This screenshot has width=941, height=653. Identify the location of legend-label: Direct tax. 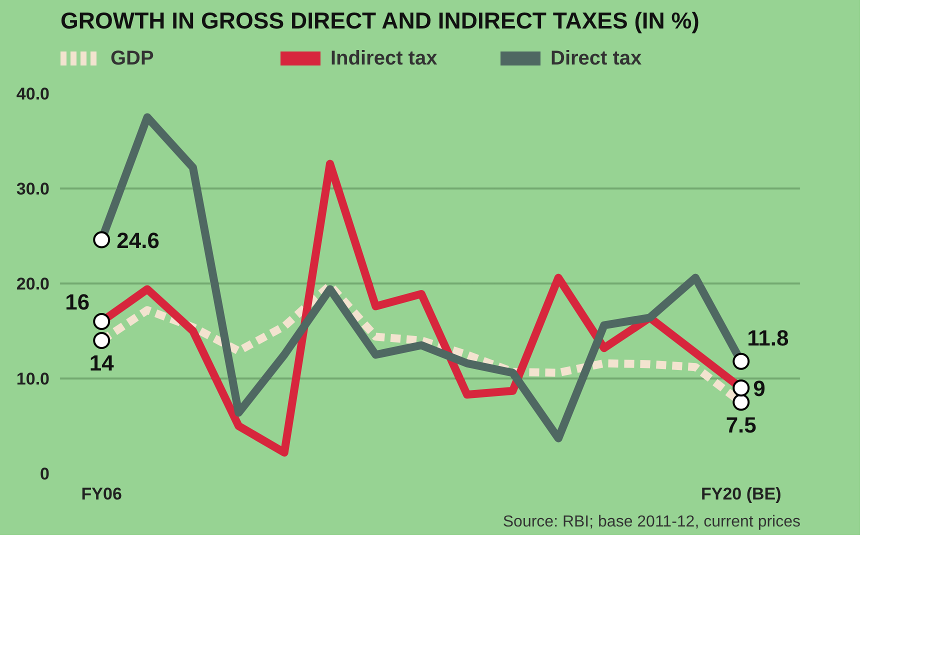
(596, 59).